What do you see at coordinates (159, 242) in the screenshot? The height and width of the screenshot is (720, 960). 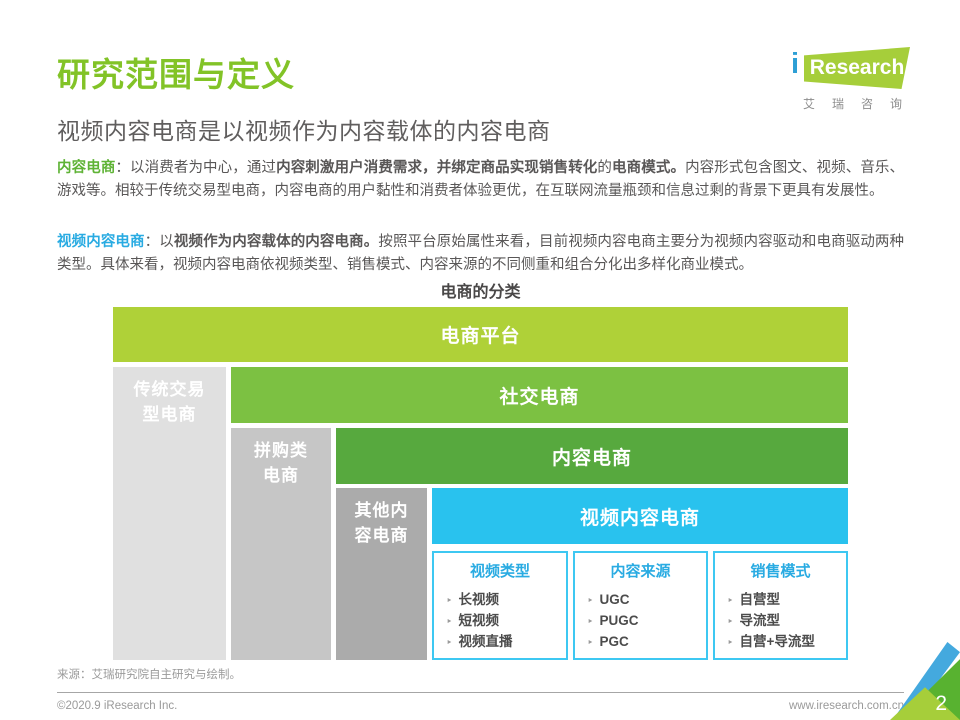 I see `paragraph-text: ：以` at bounding box center [159, 242].